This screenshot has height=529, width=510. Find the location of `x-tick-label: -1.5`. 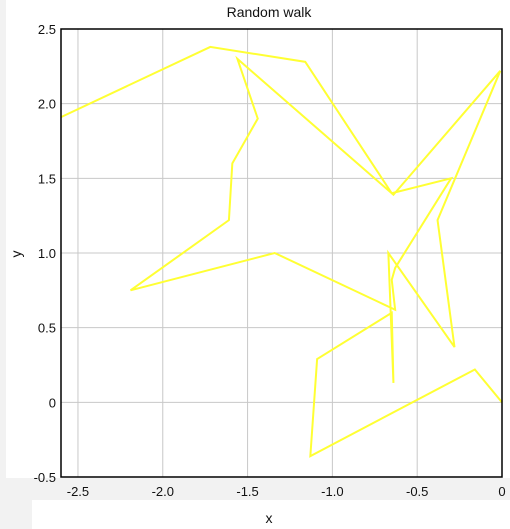

x-tick-label: -1.5 is located at coordinates (247, 491).